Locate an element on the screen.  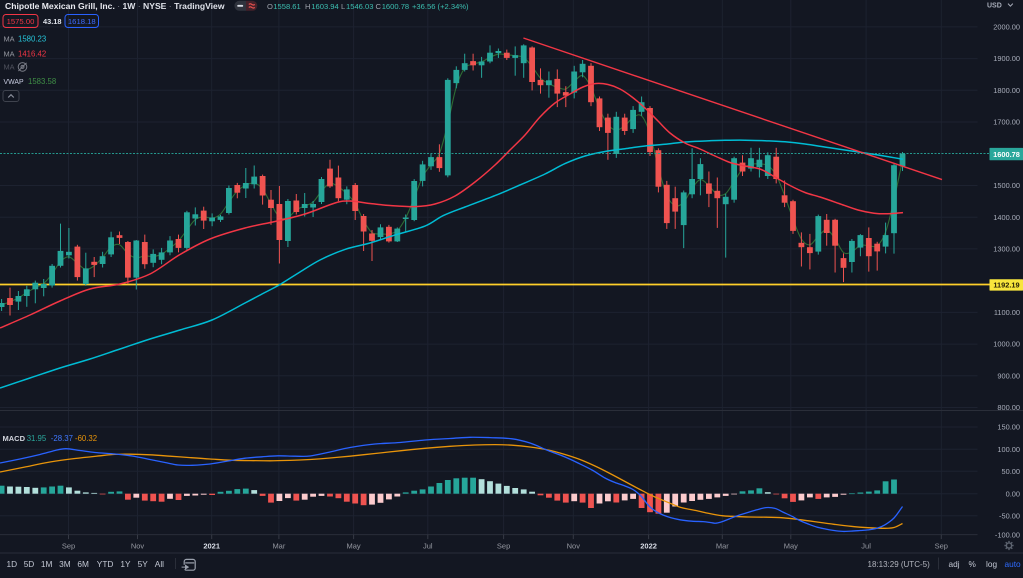
svg-text: -28.37 is located at coordinates (62, 438).